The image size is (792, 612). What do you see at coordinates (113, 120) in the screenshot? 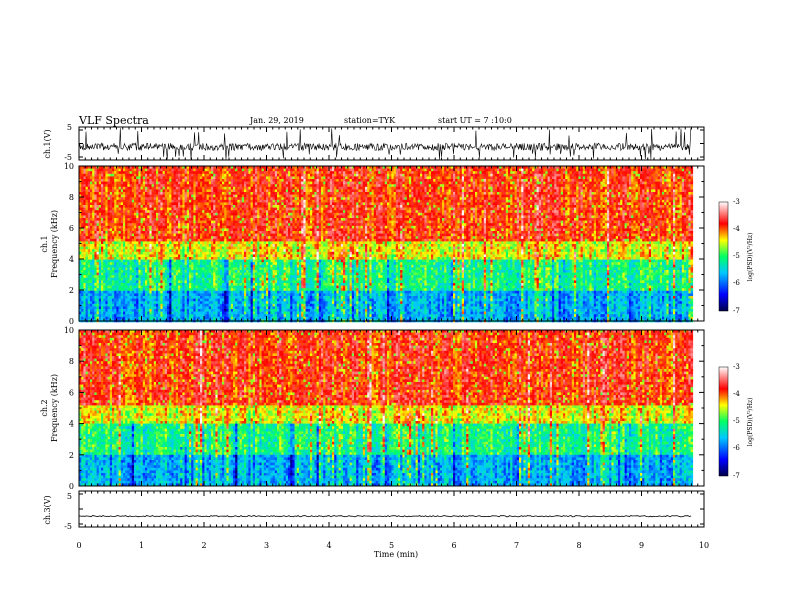
I see `figure-title: VLF Spectra` at bounding box center [113, 120].